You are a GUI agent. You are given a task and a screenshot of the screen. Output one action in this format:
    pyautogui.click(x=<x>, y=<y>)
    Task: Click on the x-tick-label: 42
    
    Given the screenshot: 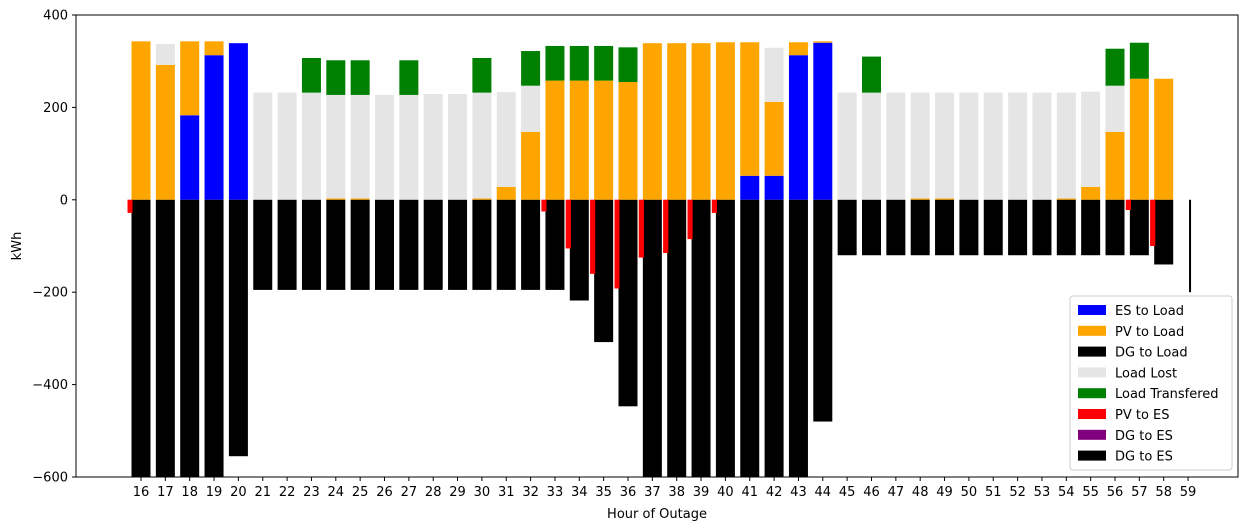 What is the action you would take?
    pyautogui.click(x=774, y=492)
    